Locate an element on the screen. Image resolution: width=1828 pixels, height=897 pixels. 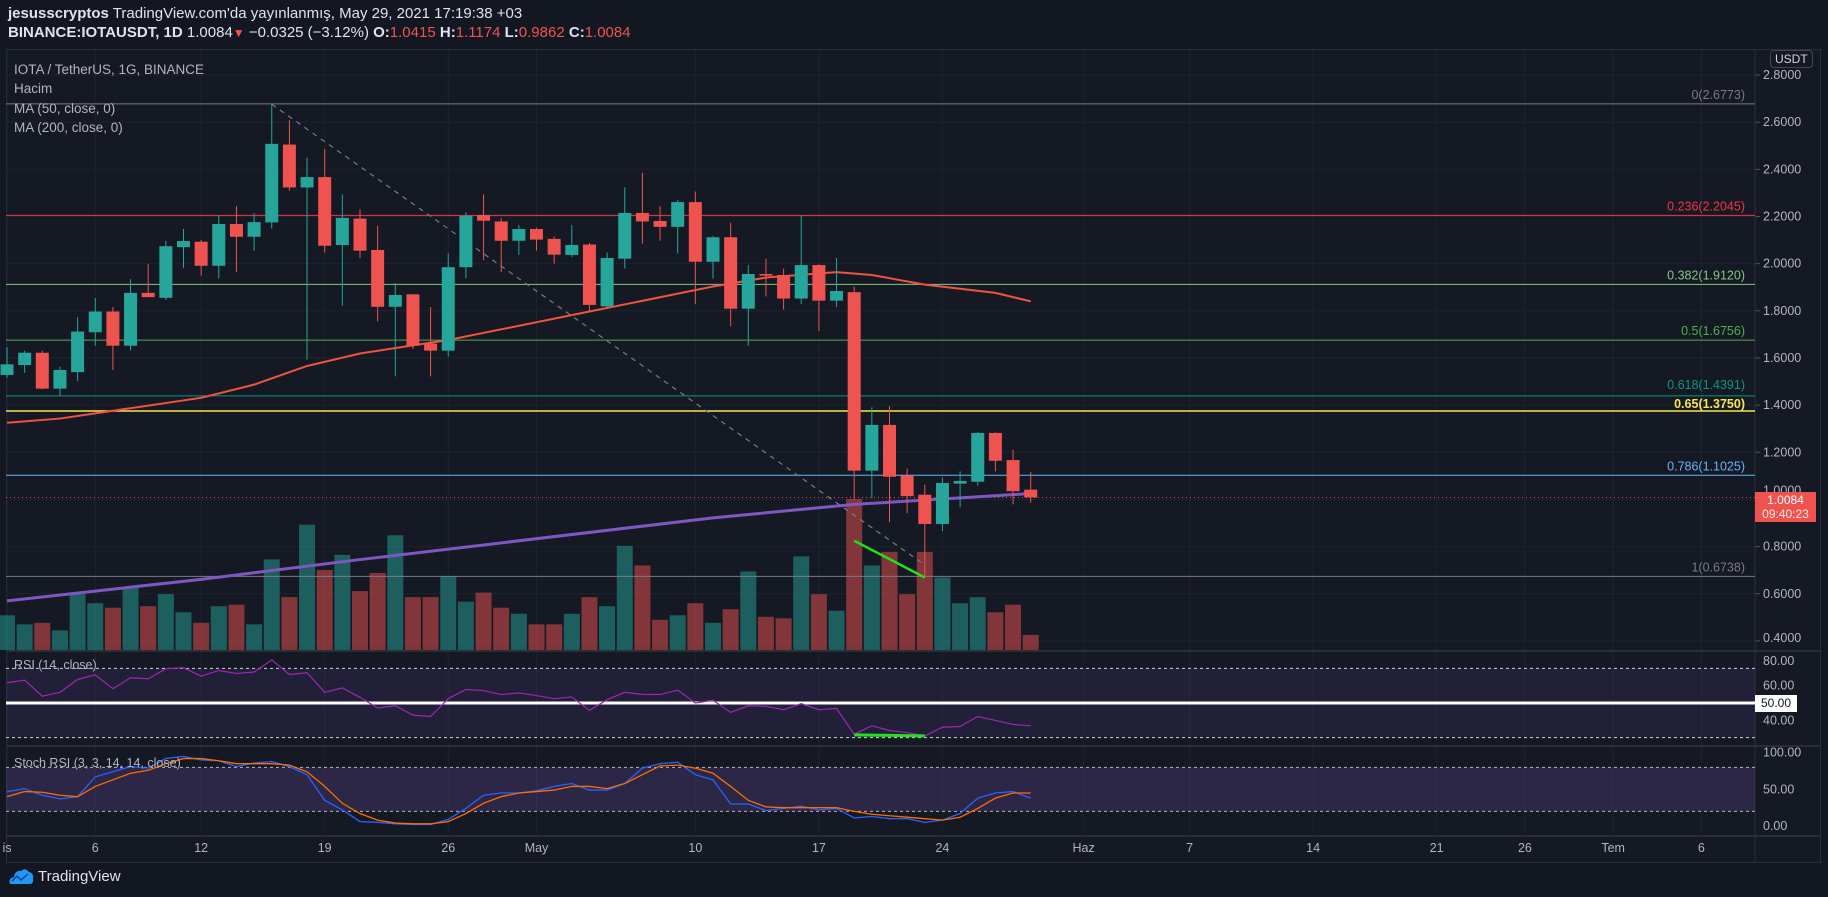
high-value: 1.1174 is located at coordinates (478, 32).